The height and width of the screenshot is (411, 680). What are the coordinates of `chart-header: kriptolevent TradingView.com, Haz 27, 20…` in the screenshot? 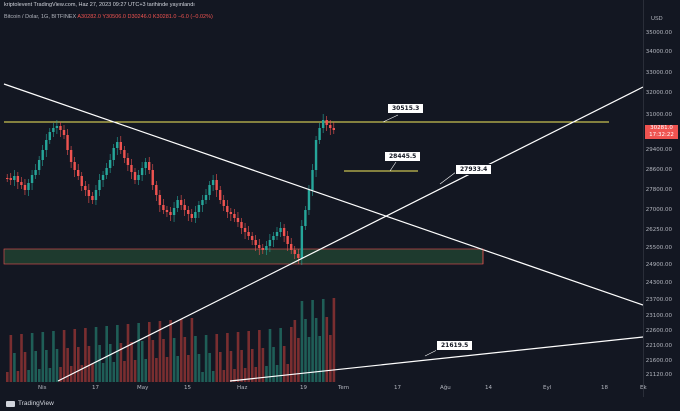 It's located at (340, 14).